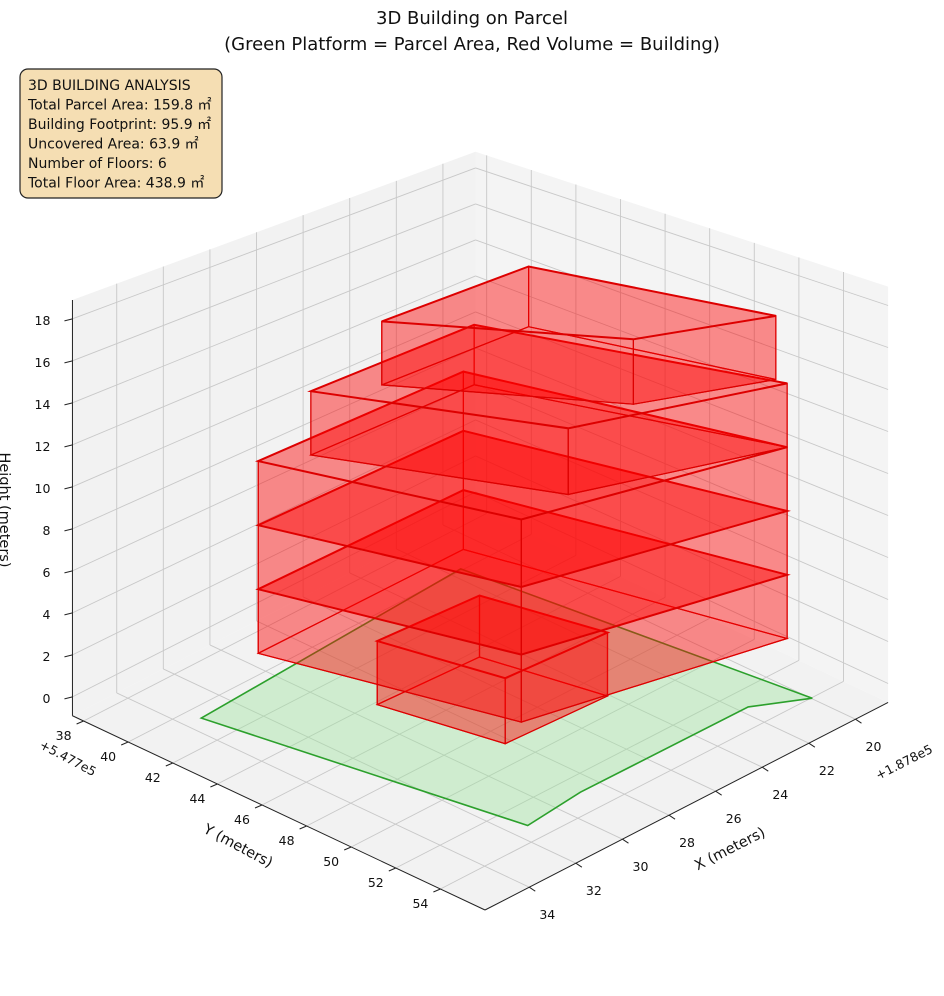 The image size is (944, 996). I want to click on y-axis-label: Y (meters), so click(237, 846).